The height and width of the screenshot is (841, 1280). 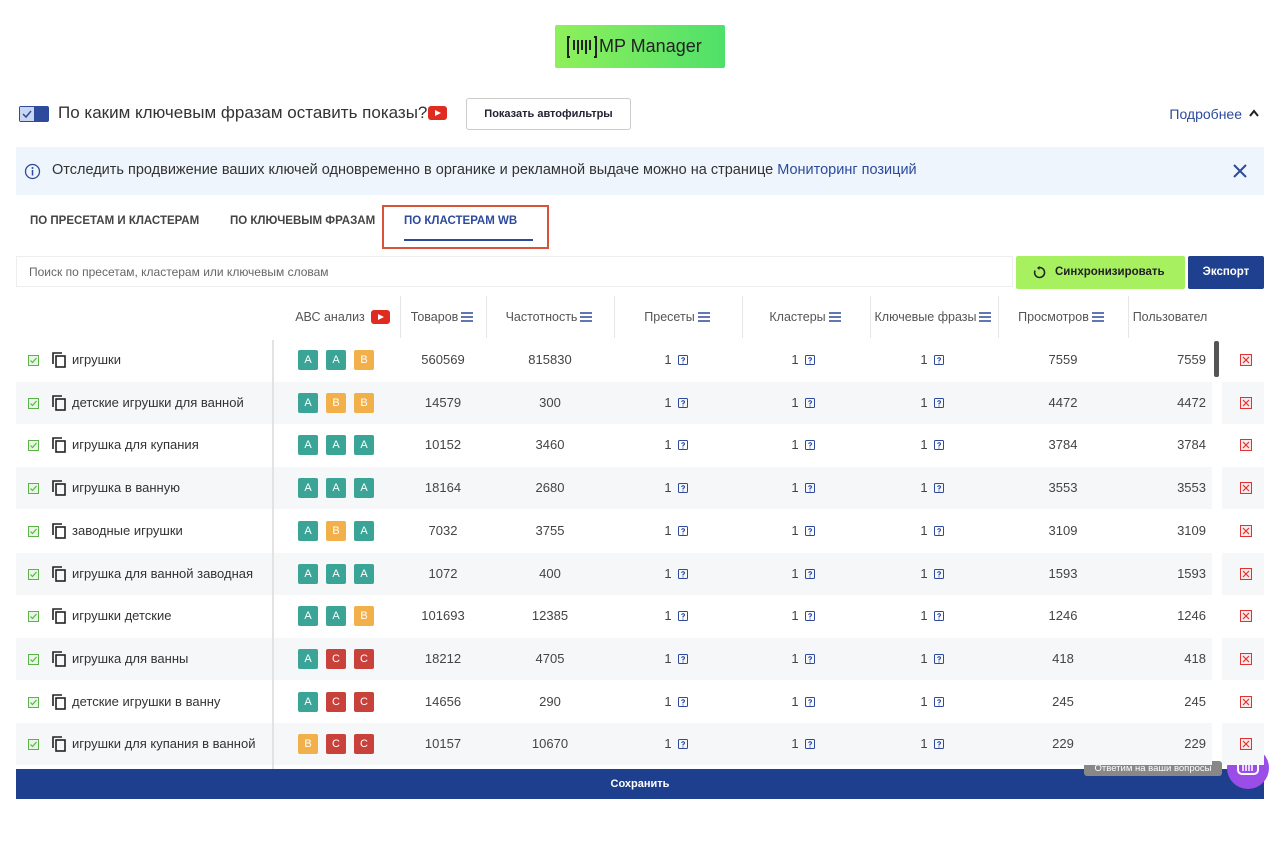 I want to click on sync-icon, so click(x=1039, y=272).